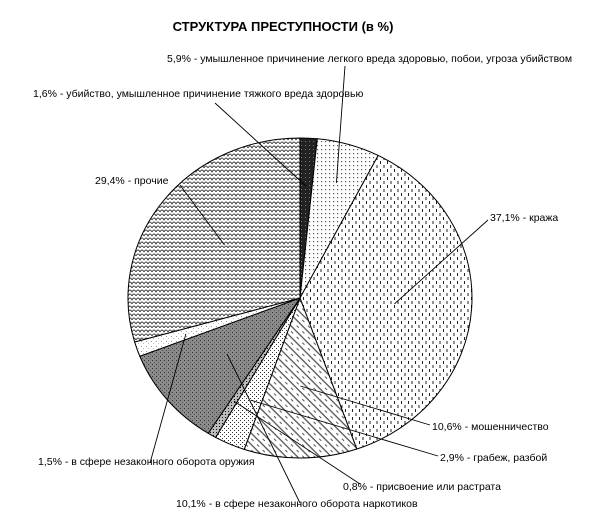 The image size is (600, 523). Describe the element at coordinates (524, 218) in the screenshot. I see `slice-label-theft: 37,1% - кража` at that location.